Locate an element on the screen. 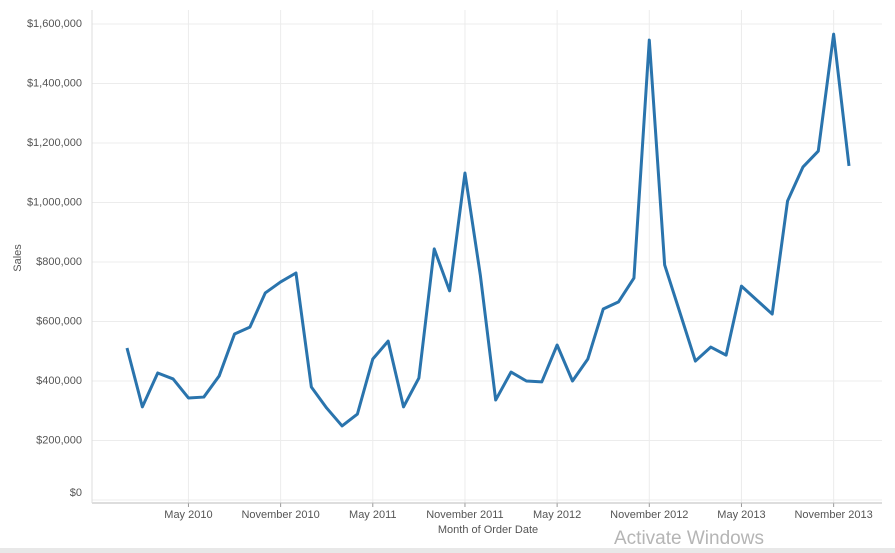  y-tick-label: $200,000 is located at coordinates (59, 440).